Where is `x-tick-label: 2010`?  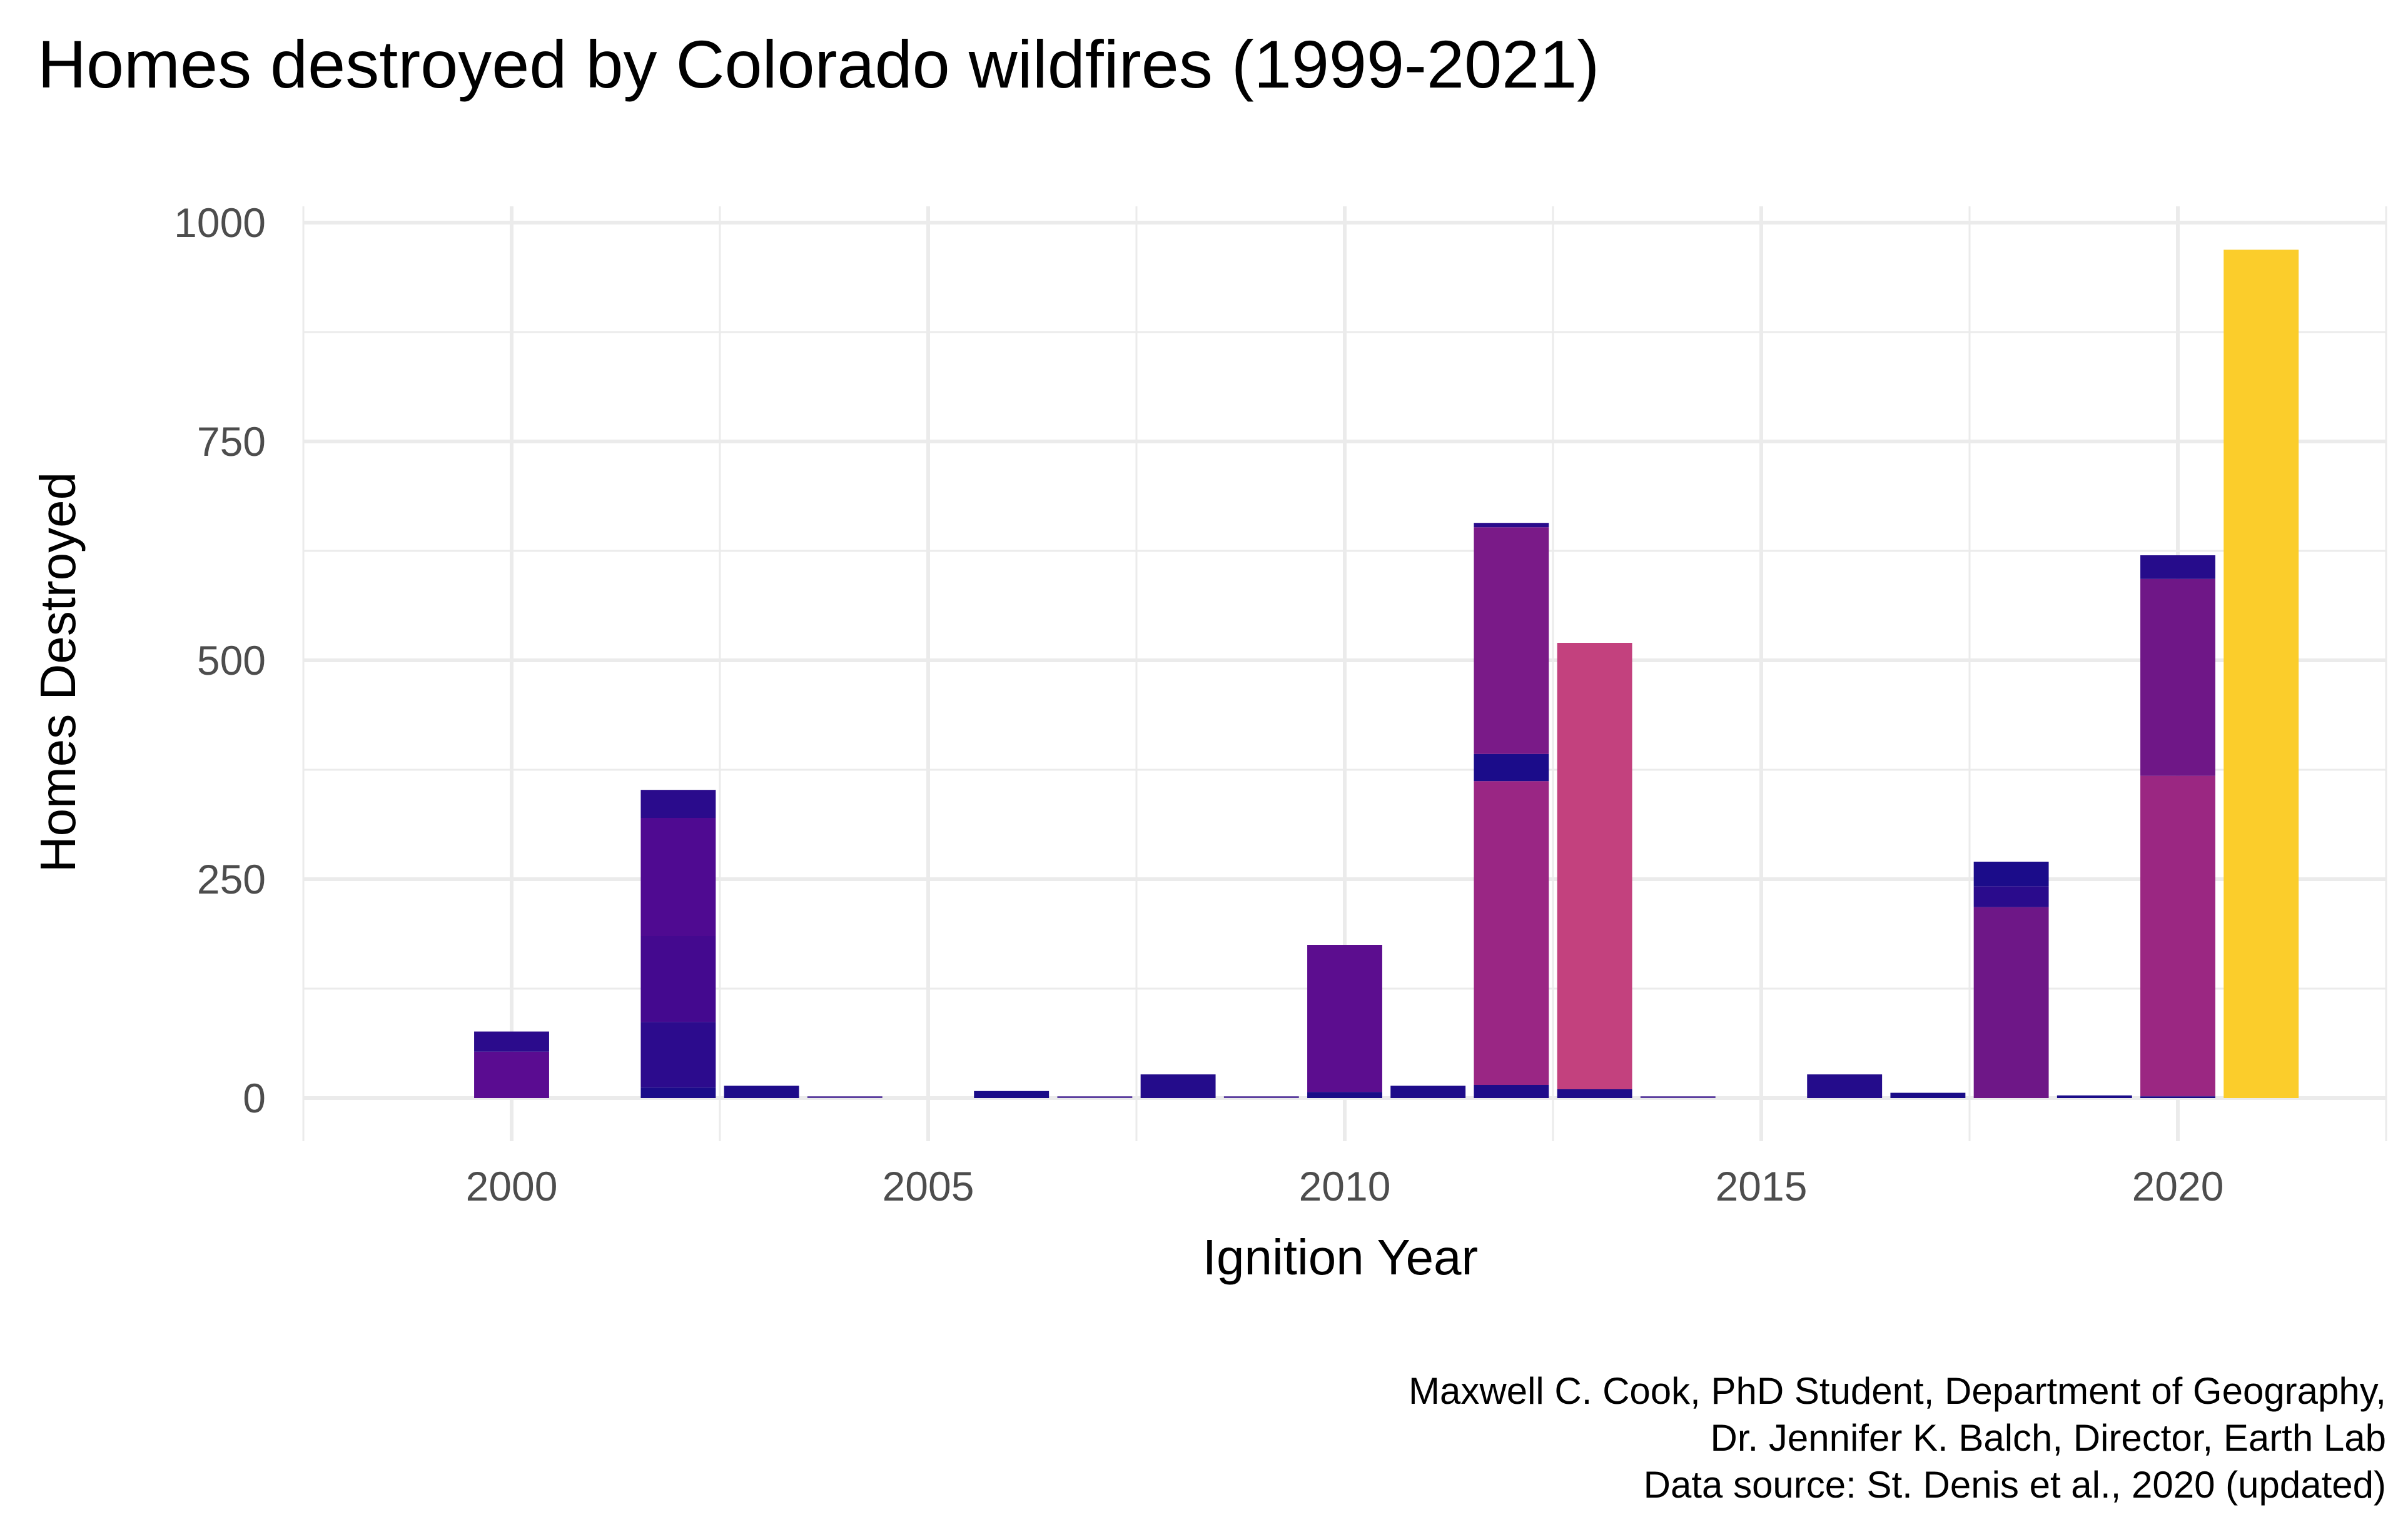 x-tick-label: 2010 is located at coordinates (1345, 1186).